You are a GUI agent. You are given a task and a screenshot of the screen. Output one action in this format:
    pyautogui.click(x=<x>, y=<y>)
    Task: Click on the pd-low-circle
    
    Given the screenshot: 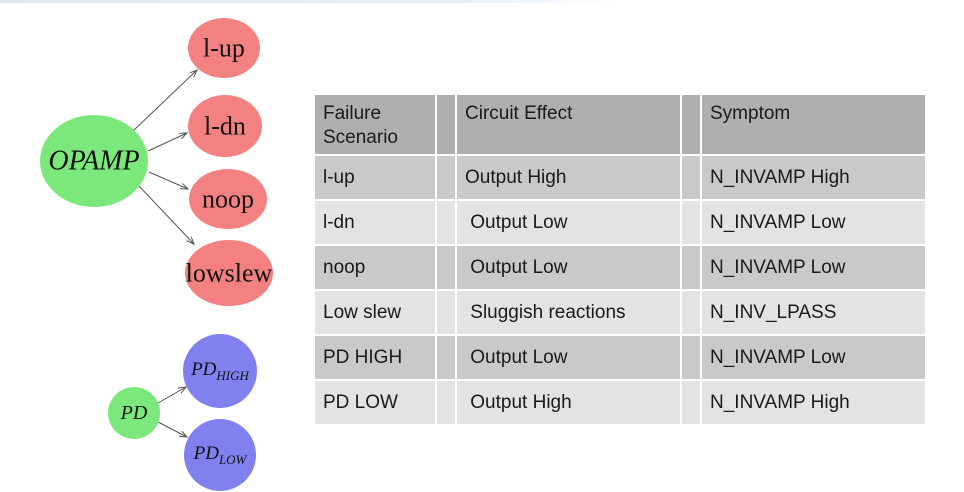 What is the action you would take?
    pyautogui.click(x=220, y=455)
    